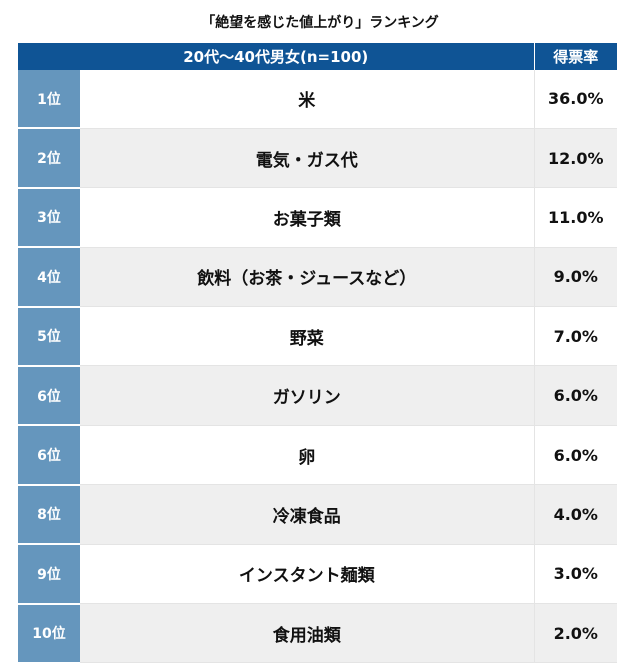  Describe the element at coordinates (307, 277) in the screenshot. I see `item-cell: 飲料（お茶・ジュースなど）` at that location.